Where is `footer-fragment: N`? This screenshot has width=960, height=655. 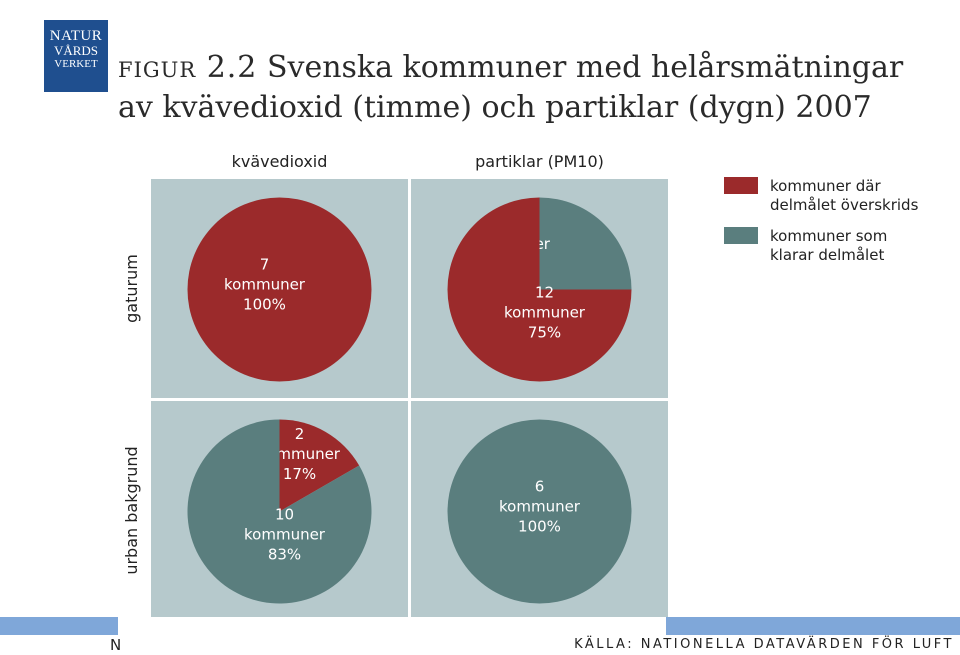
footer-fragment: N is located at coordinates (116, 645).